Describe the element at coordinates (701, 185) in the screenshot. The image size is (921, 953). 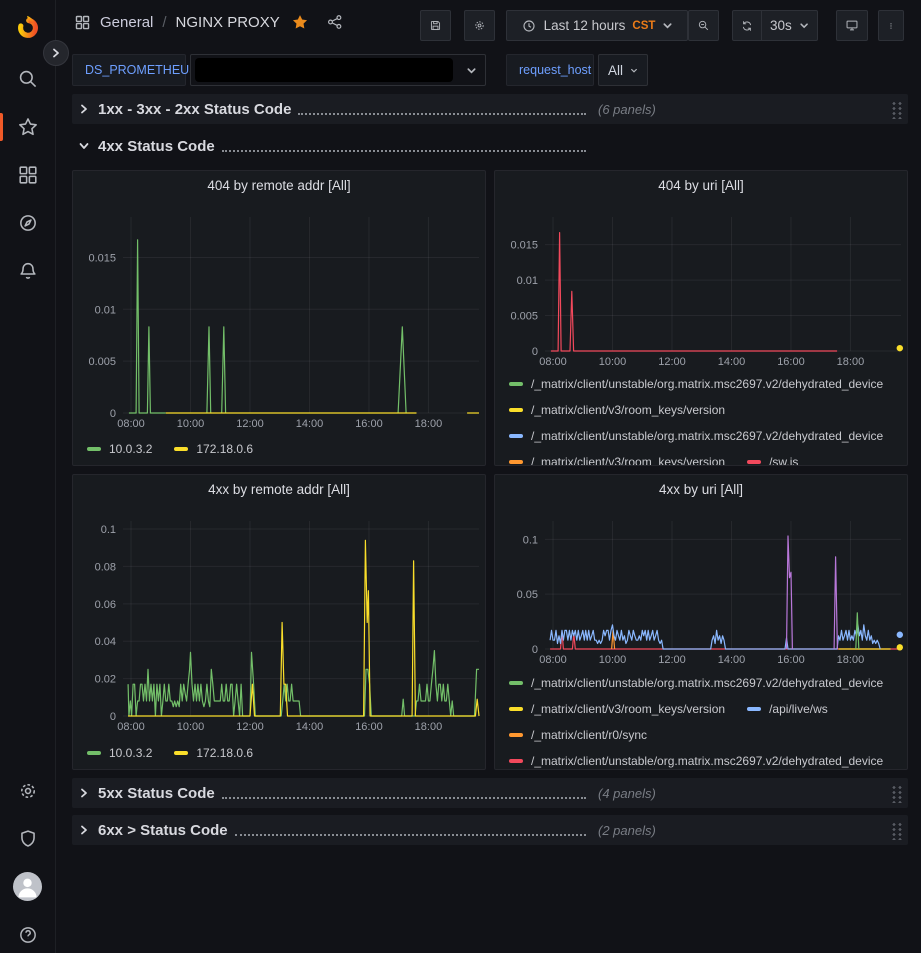
I see `panel-title: 404 by uri [All]` at that location.